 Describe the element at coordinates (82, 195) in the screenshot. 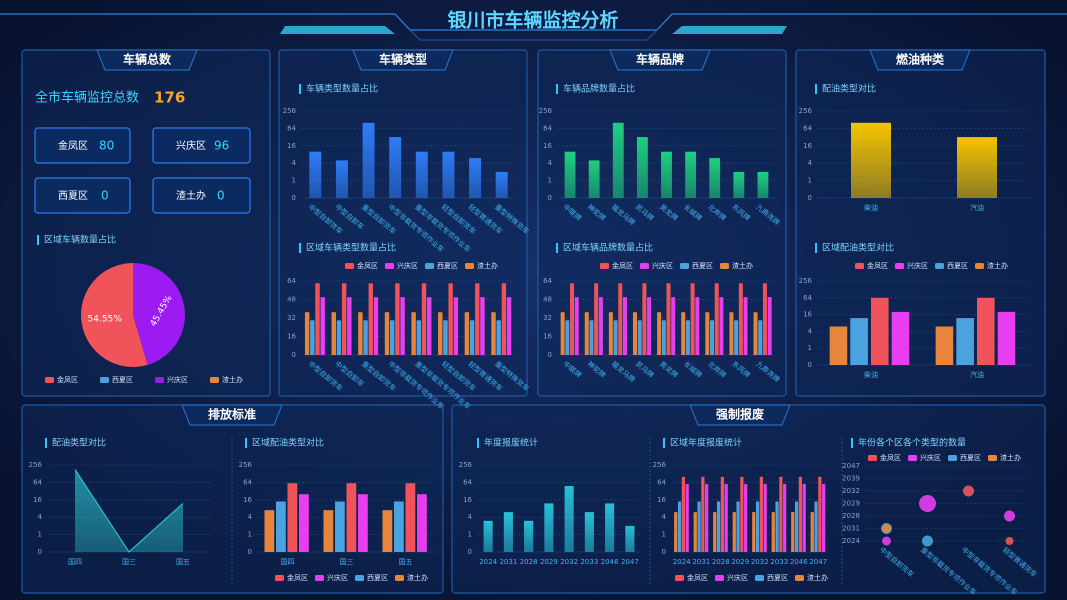

I see `district-box` at that location.